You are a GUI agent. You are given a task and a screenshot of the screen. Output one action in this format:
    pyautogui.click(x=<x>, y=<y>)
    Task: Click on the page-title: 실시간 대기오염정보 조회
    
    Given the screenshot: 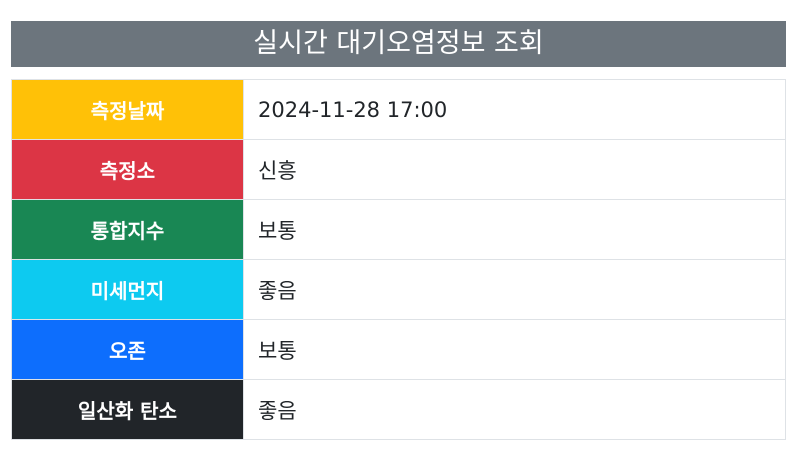 What is the action you would take?
    pyautogui.click(x=398, y=44)
    